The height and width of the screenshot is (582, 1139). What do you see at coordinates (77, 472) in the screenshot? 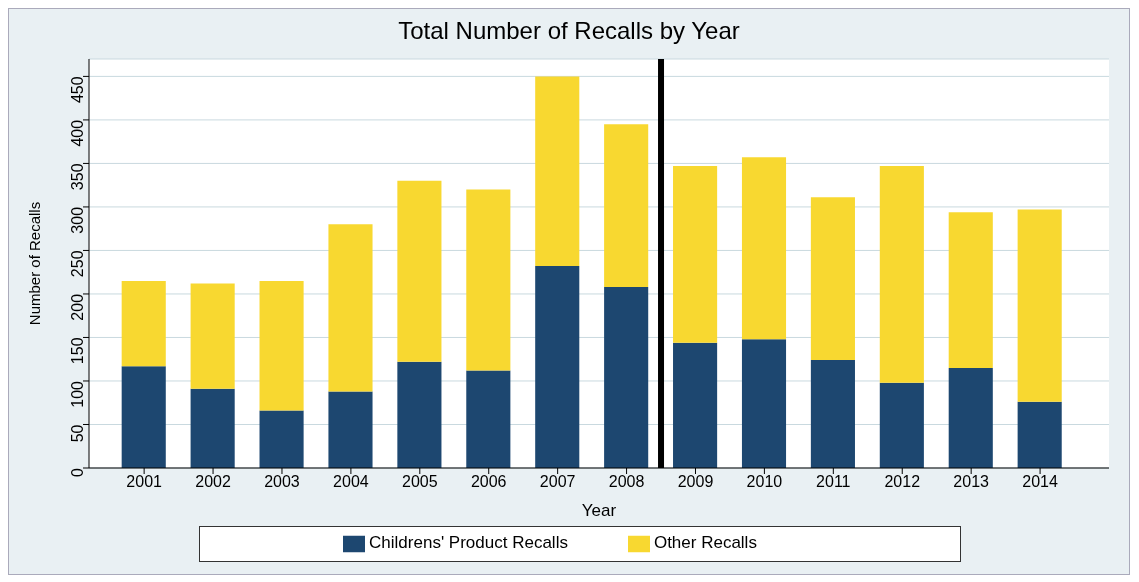
I see `y-tick-label: 0` at bounding box center [77, 472].